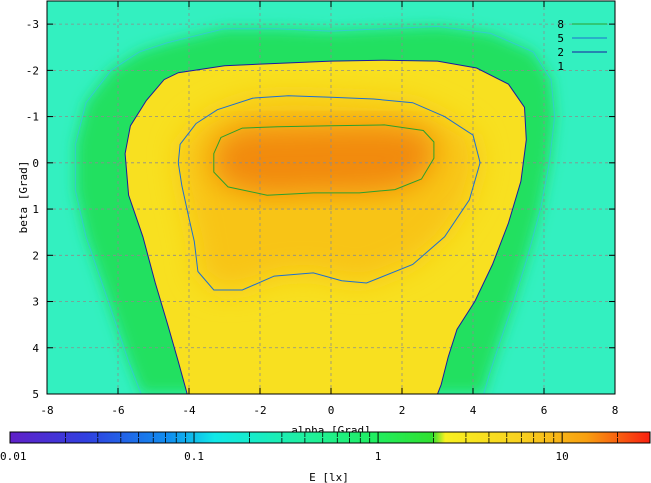 The height and width of the screenshot is (483, 651). I want to click on y-axis-label: beta [Grad], so click(23, 197).